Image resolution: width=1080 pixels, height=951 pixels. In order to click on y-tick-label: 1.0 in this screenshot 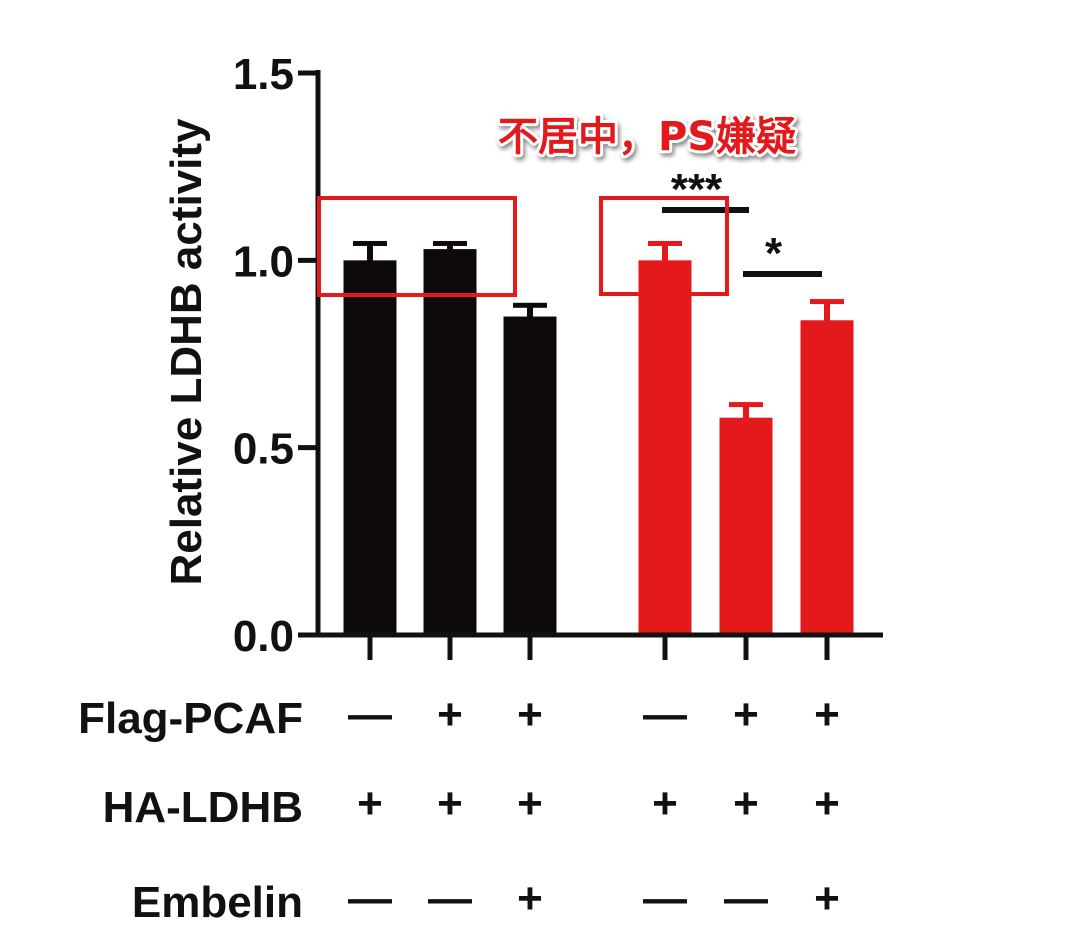, I will do `click(263, 261)`.